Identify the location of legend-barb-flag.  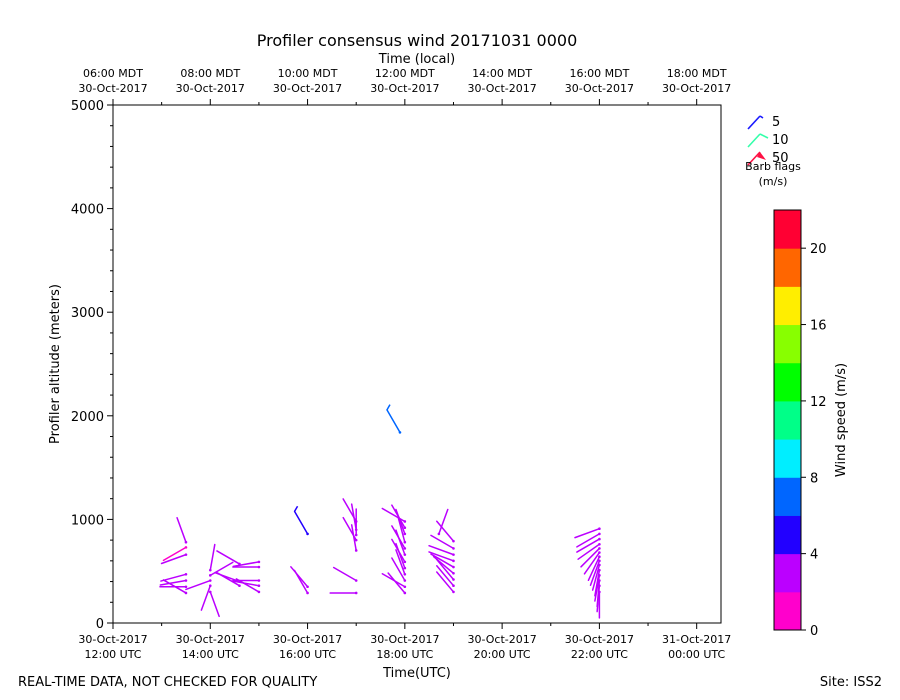
(761, 156).